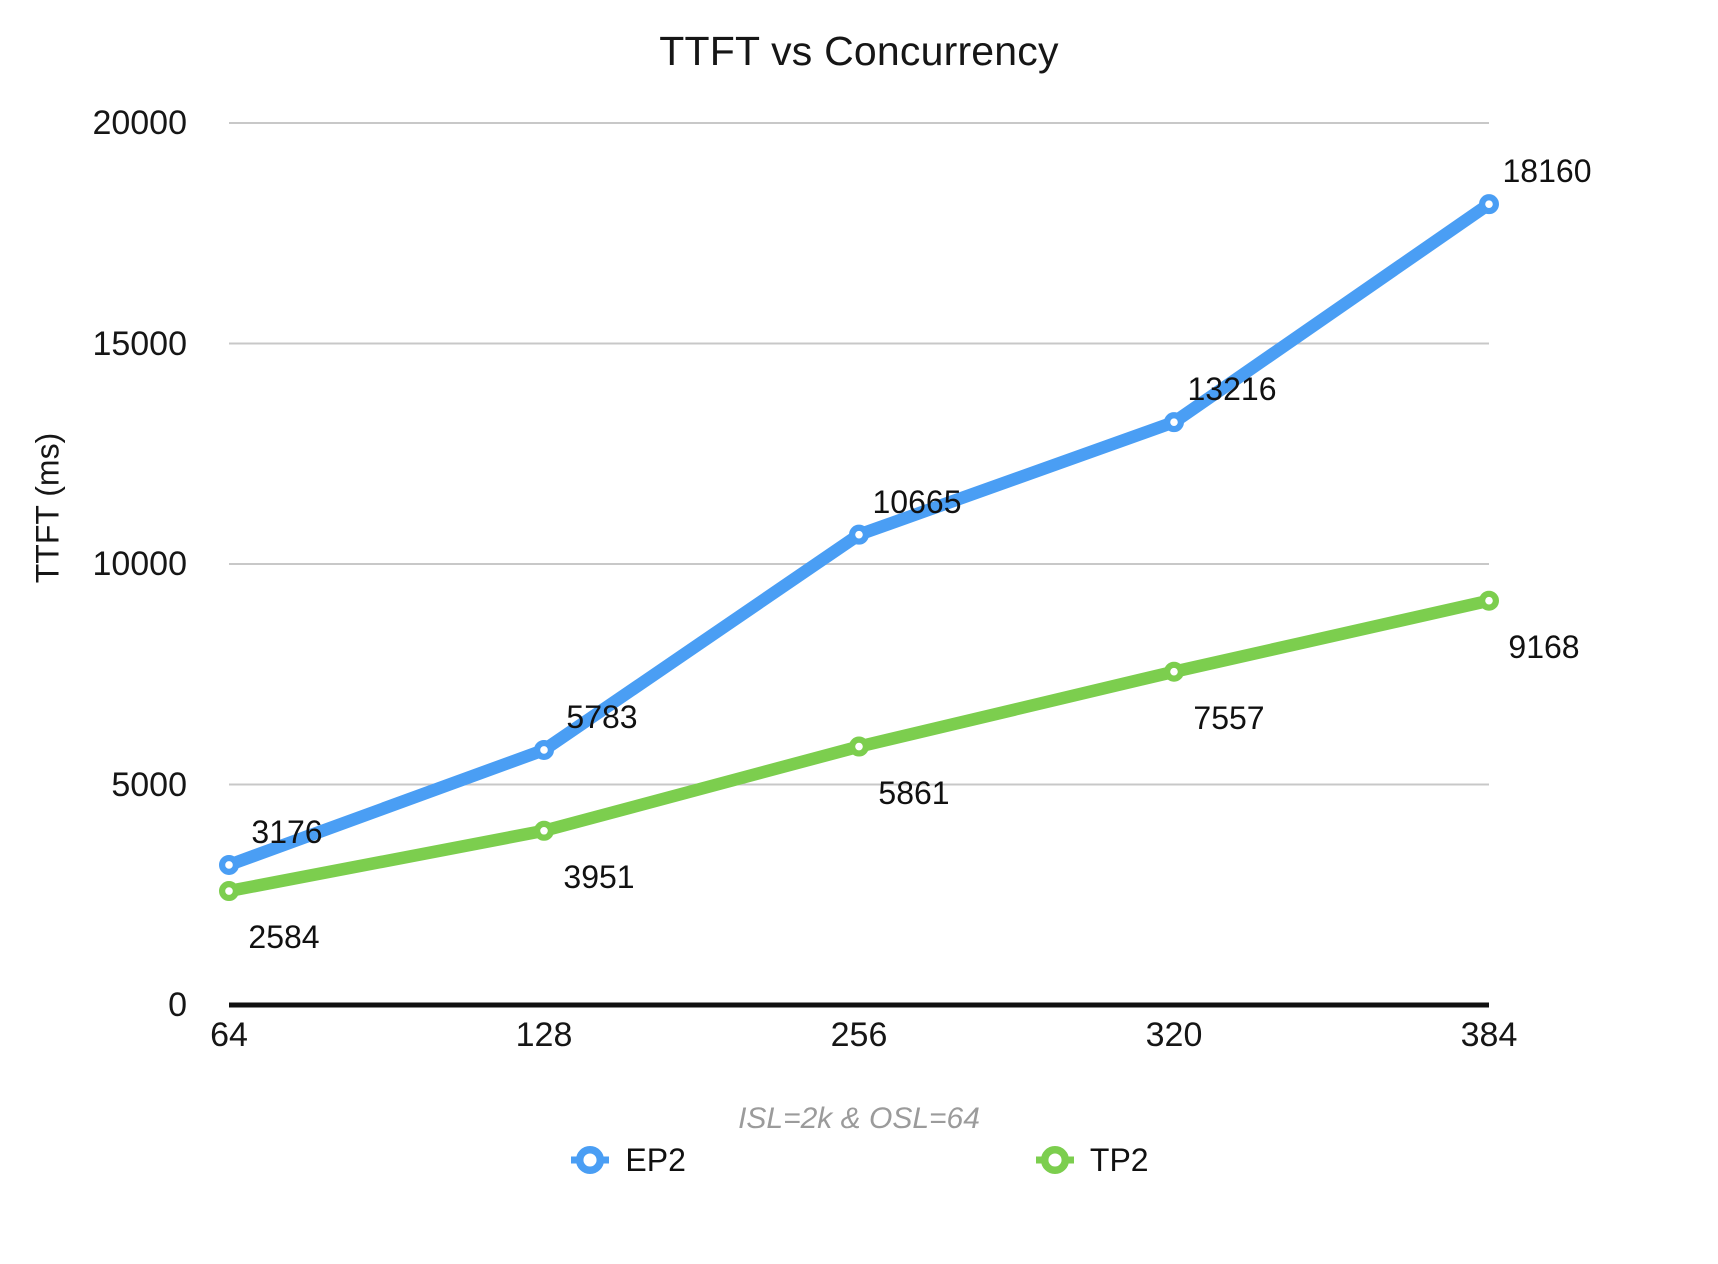  Describe the element at coordinates (917, 501) in the screenshot. I see `value-label-ep2-256: 10665` at that location.